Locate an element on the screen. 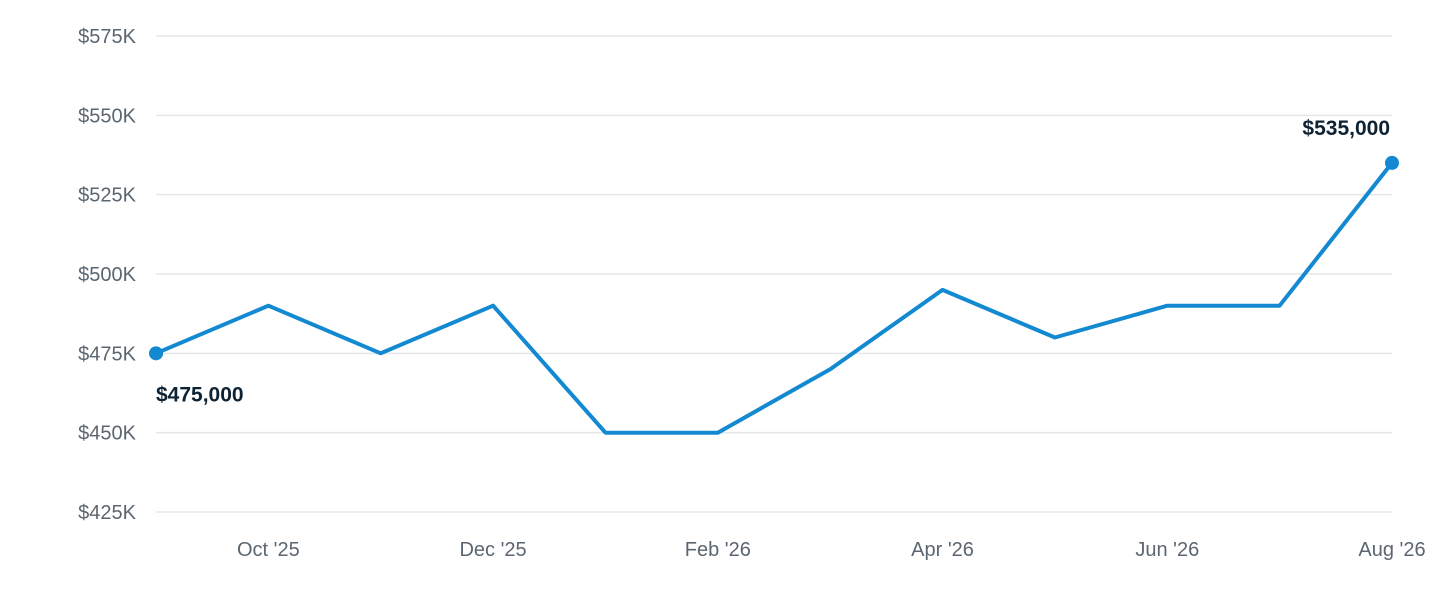  y-tick-label: $525K is located at coordinates (107, 196).